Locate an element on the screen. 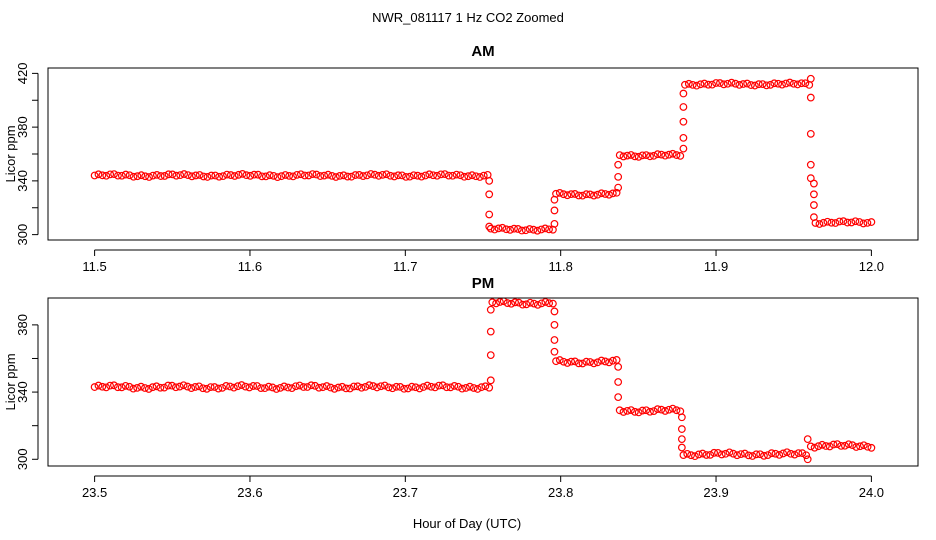 The width and height of the screenshot is (936, 540). x-tick-label: 23.8 is located at coordinates (560, 492).